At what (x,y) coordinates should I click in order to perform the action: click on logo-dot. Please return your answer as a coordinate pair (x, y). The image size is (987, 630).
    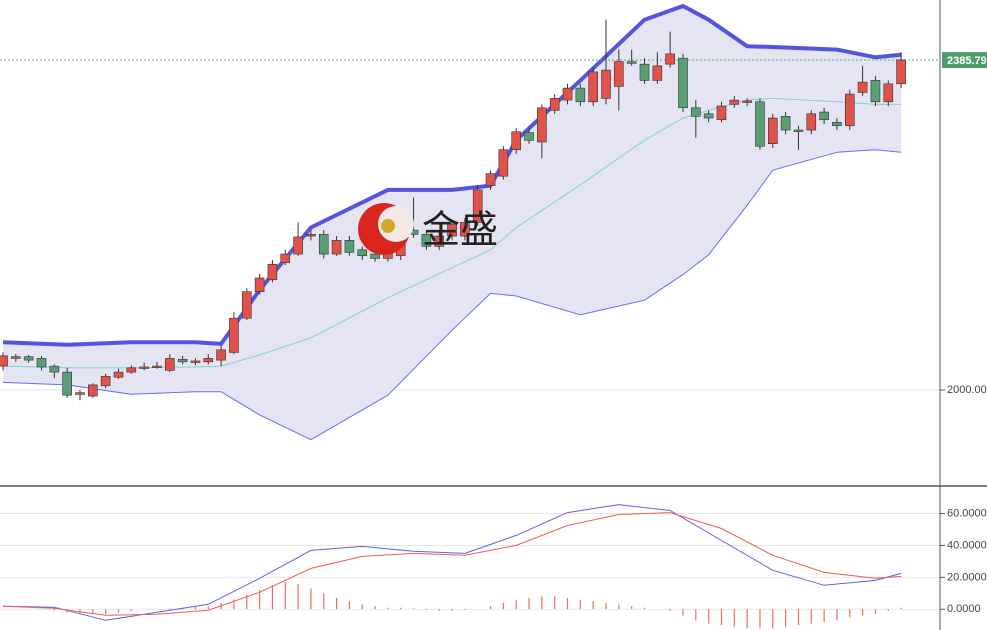
    Looking at the image, I should click on (388, 226).